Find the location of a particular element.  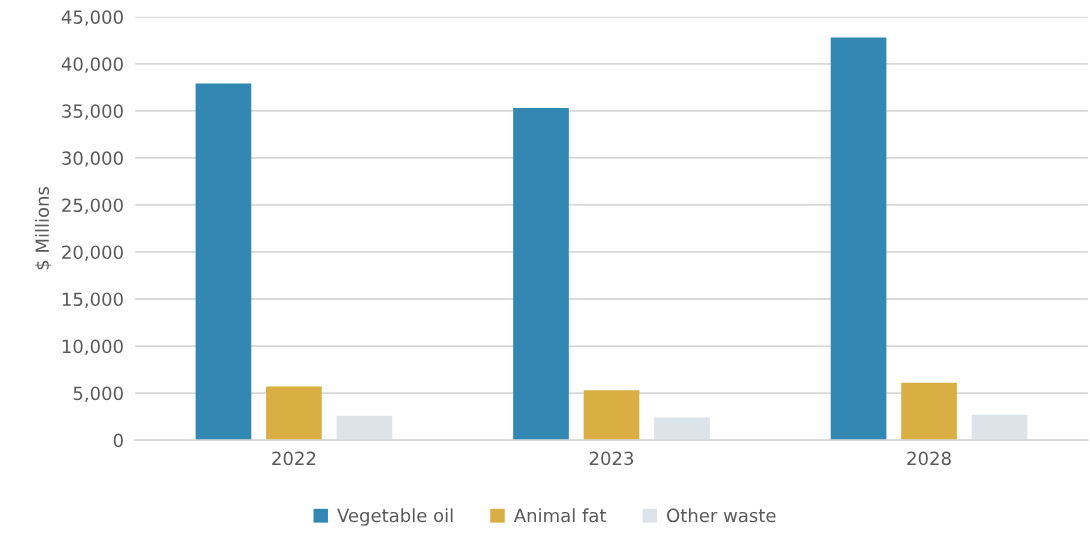

x-tick-label: 2028 is located at coordinates (929, 458).